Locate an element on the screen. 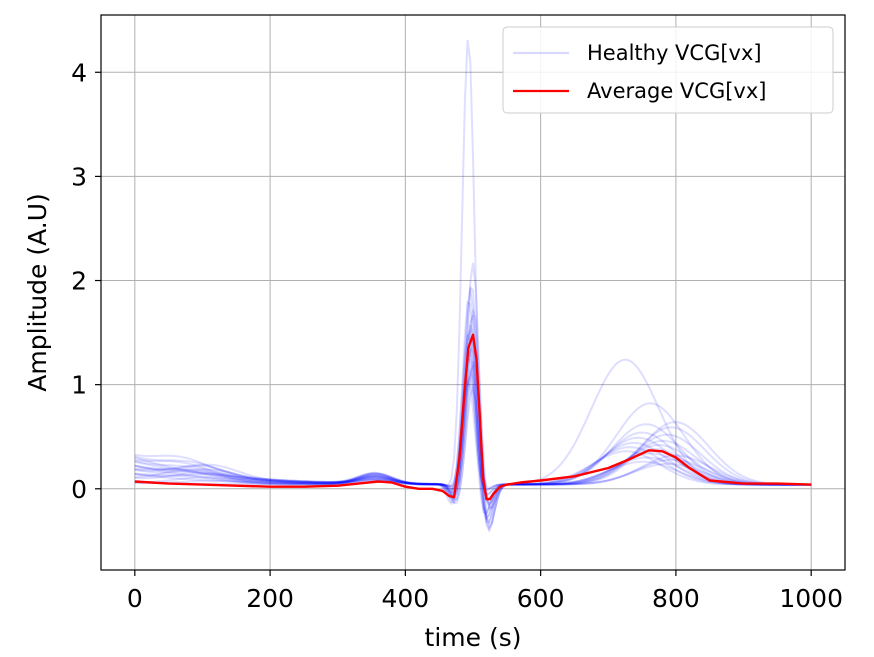  x-axis-label: time (s) is located at coordinates (473, 637).